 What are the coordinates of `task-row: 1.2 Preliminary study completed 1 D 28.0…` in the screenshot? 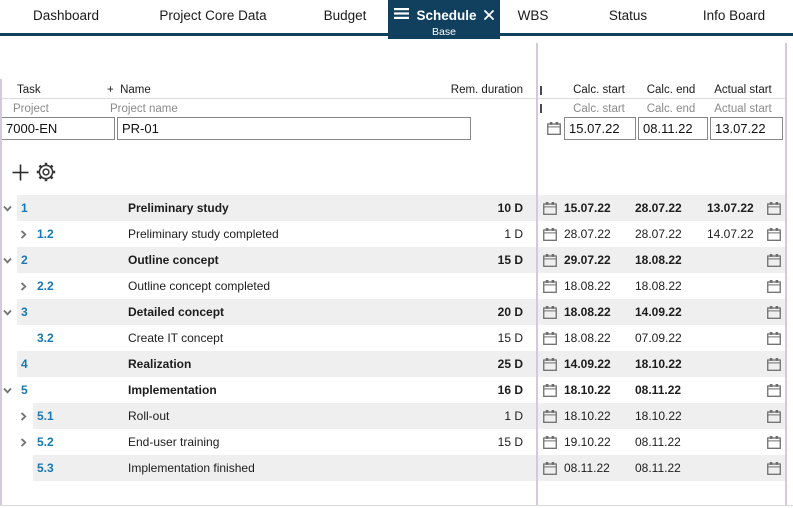 It's located at (393, 234).